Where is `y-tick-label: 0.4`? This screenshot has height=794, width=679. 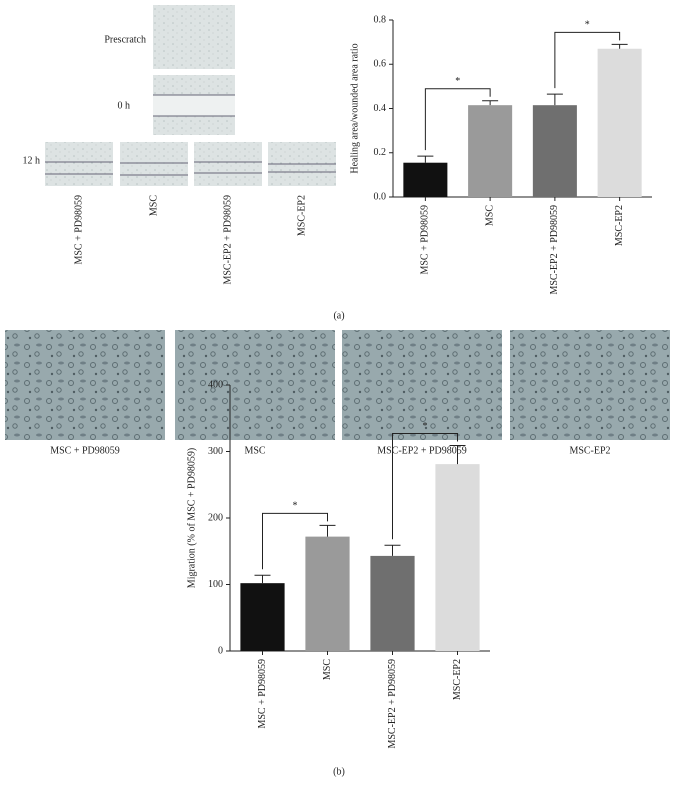 y-tick-label: 0.4 is located at coordinates (380, 108).